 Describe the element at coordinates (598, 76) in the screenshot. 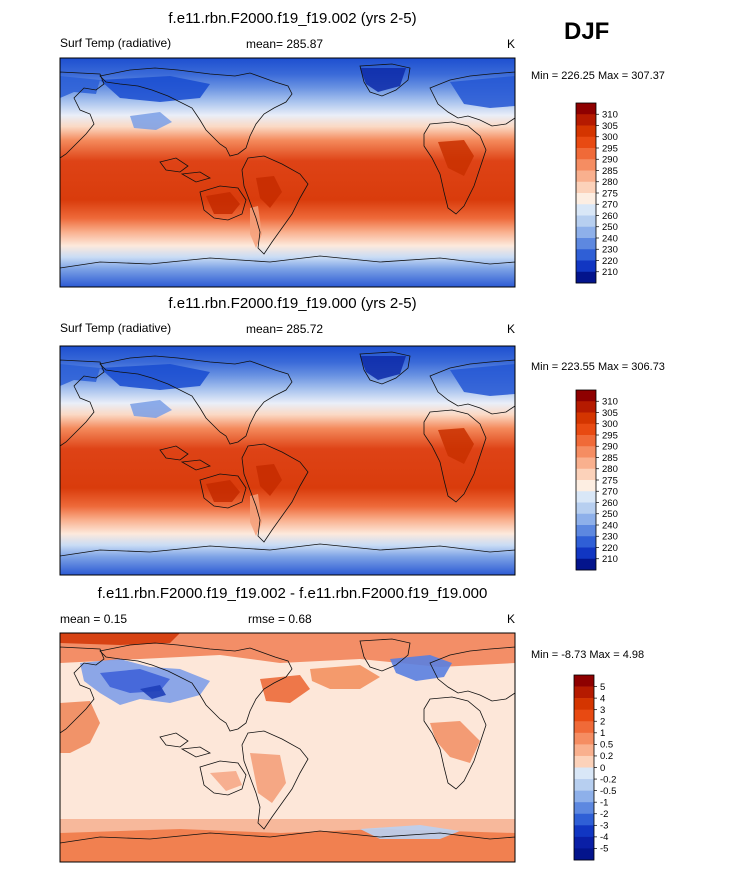

I see `panel-1-minmax: Min = 226.25 Max = 307.37` at that location.